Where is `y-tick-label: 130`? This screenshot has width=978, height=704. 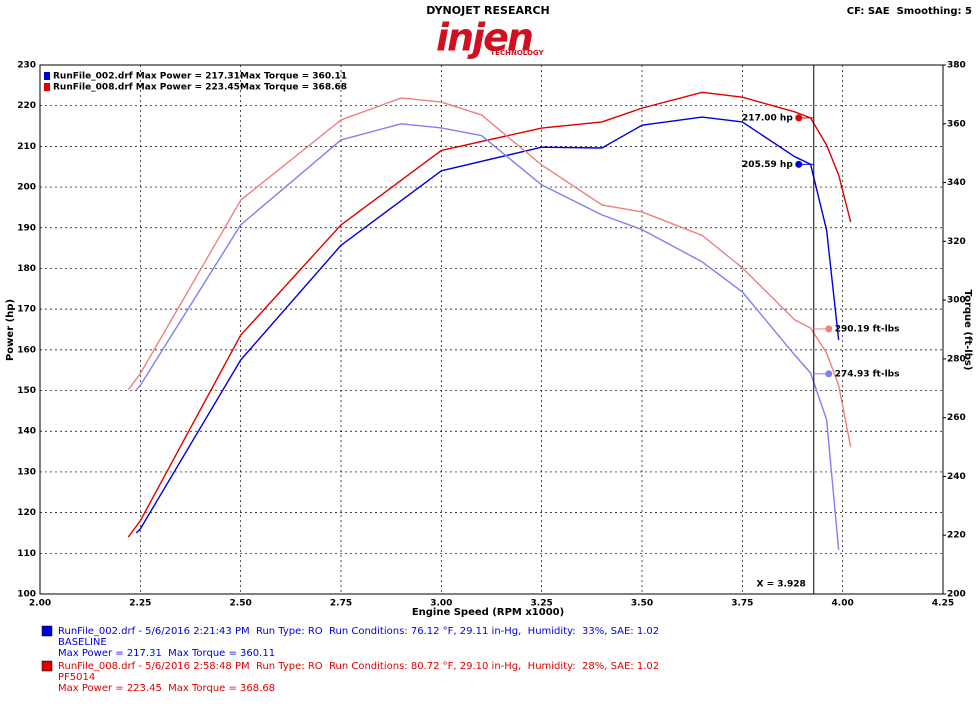 y-tick-label: 130 is located at coordinates (26, 472).